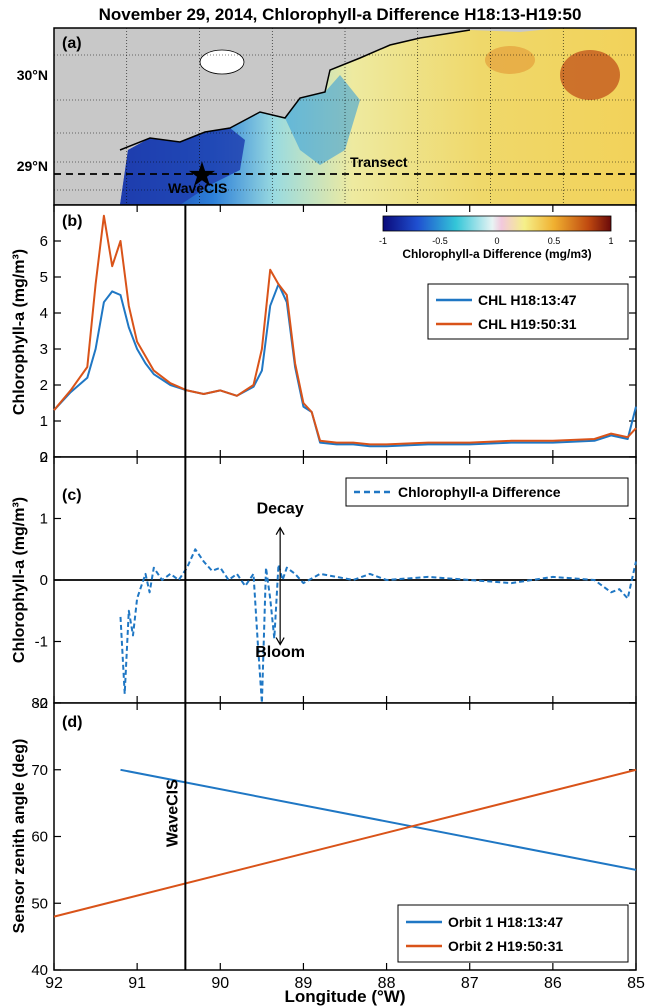 The image size is (651, 1008). What do you see at coordinates (383, 241) in the screenshot?
I see `colorbar-tick-label: -1` at bounding box center [383, 241].